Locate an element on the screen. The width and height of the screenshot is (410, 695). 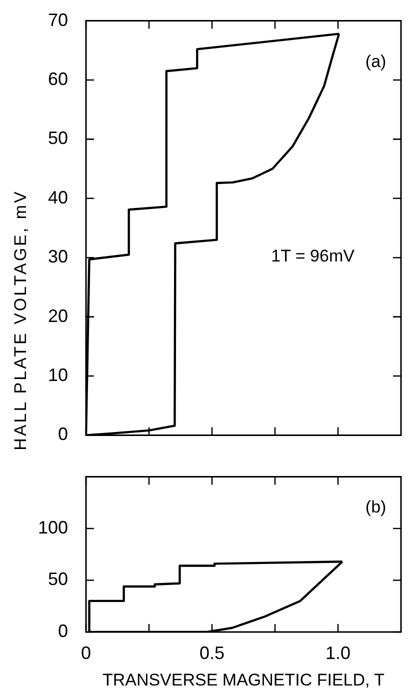
x-axis-title: TRANSVERSE MAGNETIC FIELD, T is located at coordinates (243, 680).